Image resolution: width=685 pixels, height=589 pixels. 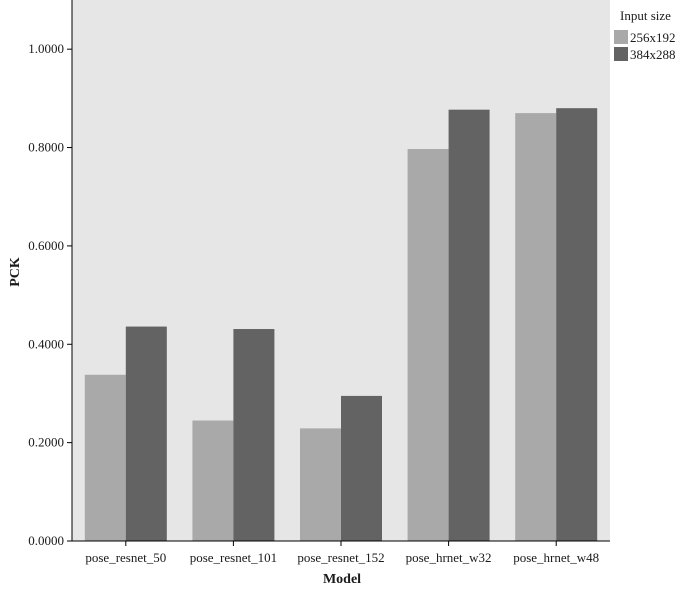 I want to click on y-axis-title: PCK, so click(x=15, y=272).